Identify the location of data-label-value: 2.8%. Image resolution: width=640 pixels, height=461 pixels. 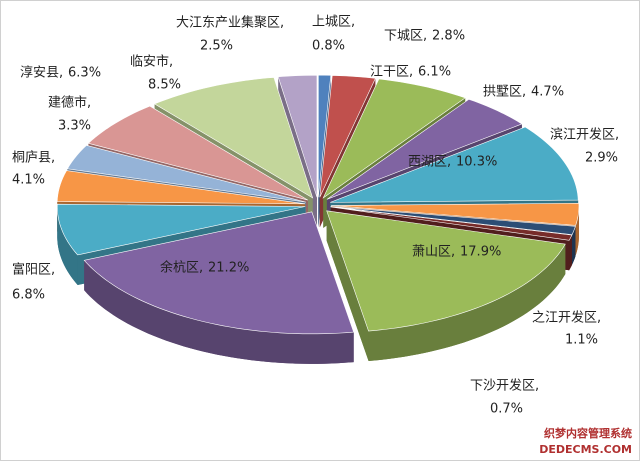
(448, 36).